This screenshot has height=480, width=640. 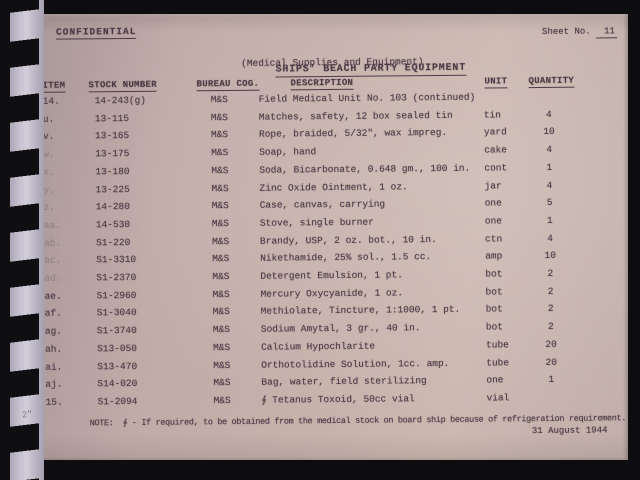 What do you see at coordinates (333, 187) in the screenshot?
I see `description-cell: Zinc Oxide Ointment, 1 oz.` at bounding box center [333, 187].